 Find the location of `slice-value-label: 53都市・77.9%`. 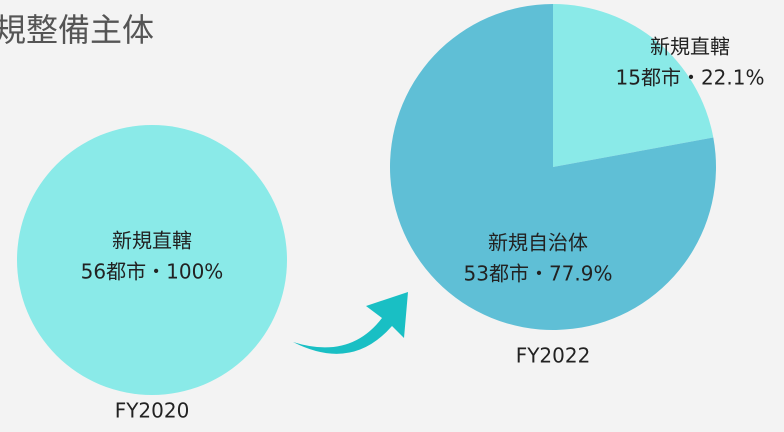

slice-value-label: 53都市・77.9% is located at coordinates (538, 274).